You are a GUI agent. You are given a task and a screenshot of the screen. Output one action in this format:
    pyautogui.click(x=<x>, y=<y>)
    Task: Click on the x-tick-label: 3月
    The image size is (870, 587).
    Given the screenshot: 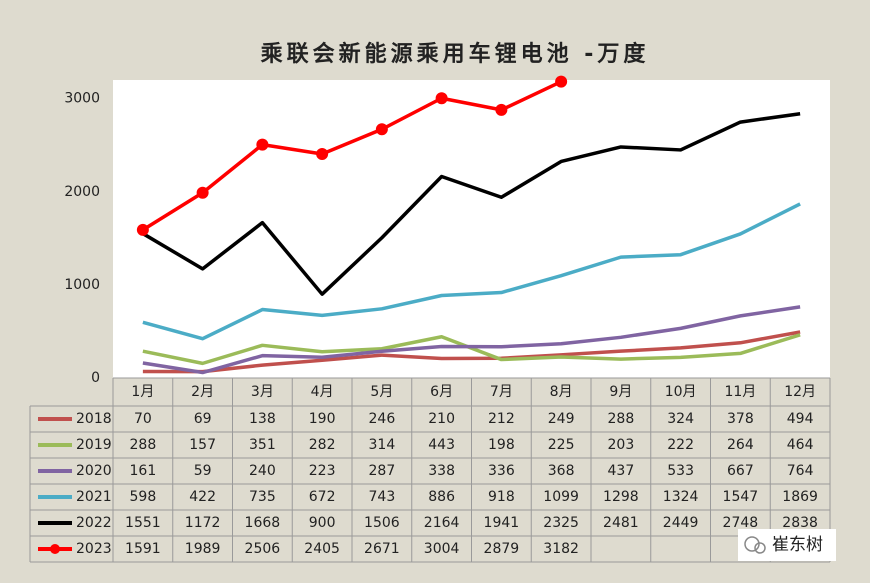 What is the action you would take?
    pyautogui.click(x=262, y=392)
    